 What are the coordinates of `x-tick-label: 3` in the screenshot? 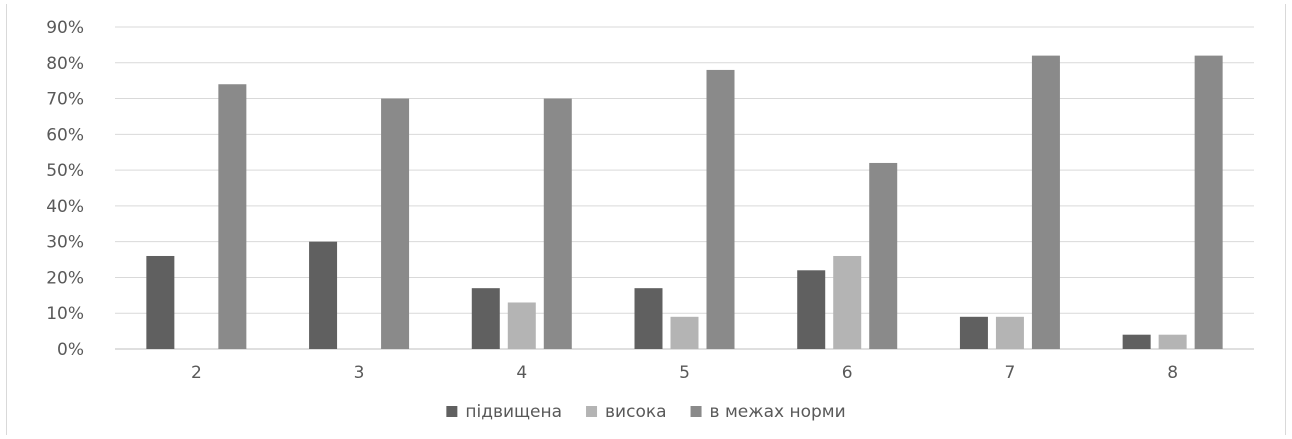 It's located at (359, 373).